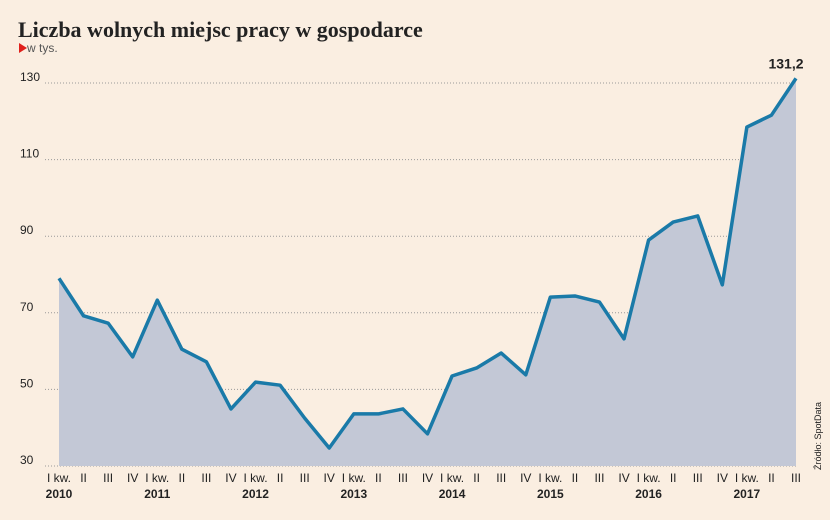 Image resolution: width=830 pixels, height=520 pixels. I want to click on year-label: 2011, so click(157, 494).